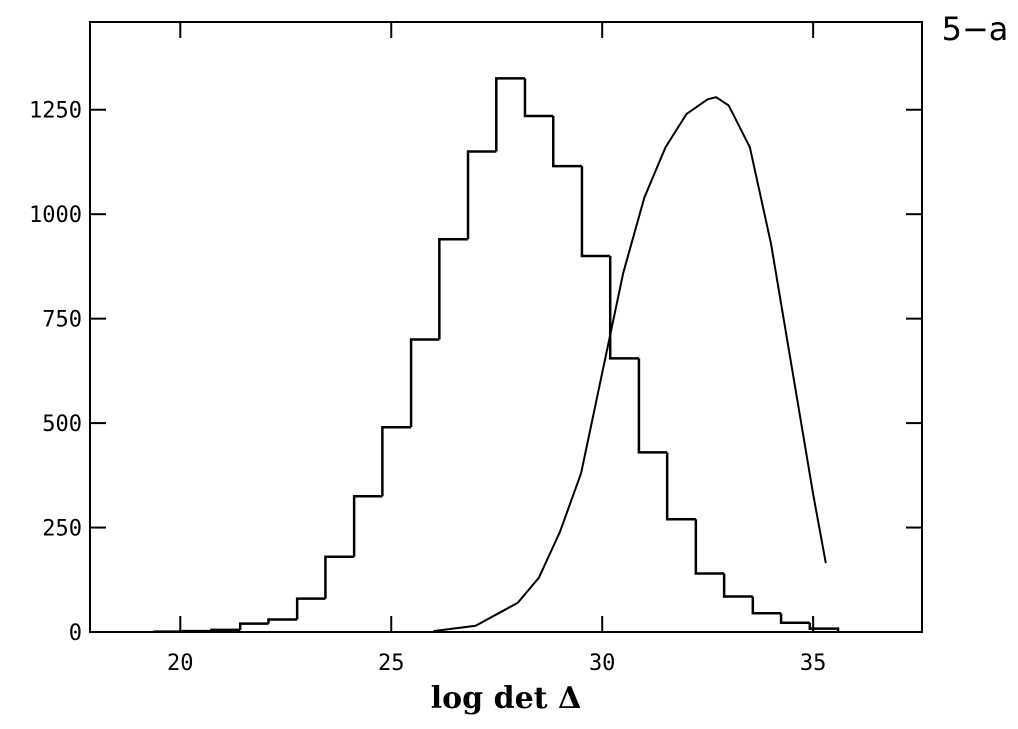 The width and height of the screenshot is (1018, 729). Describe the element at coordinates (55, 215) in the screenshot. I see `y-tick-label: 1000` at that location.